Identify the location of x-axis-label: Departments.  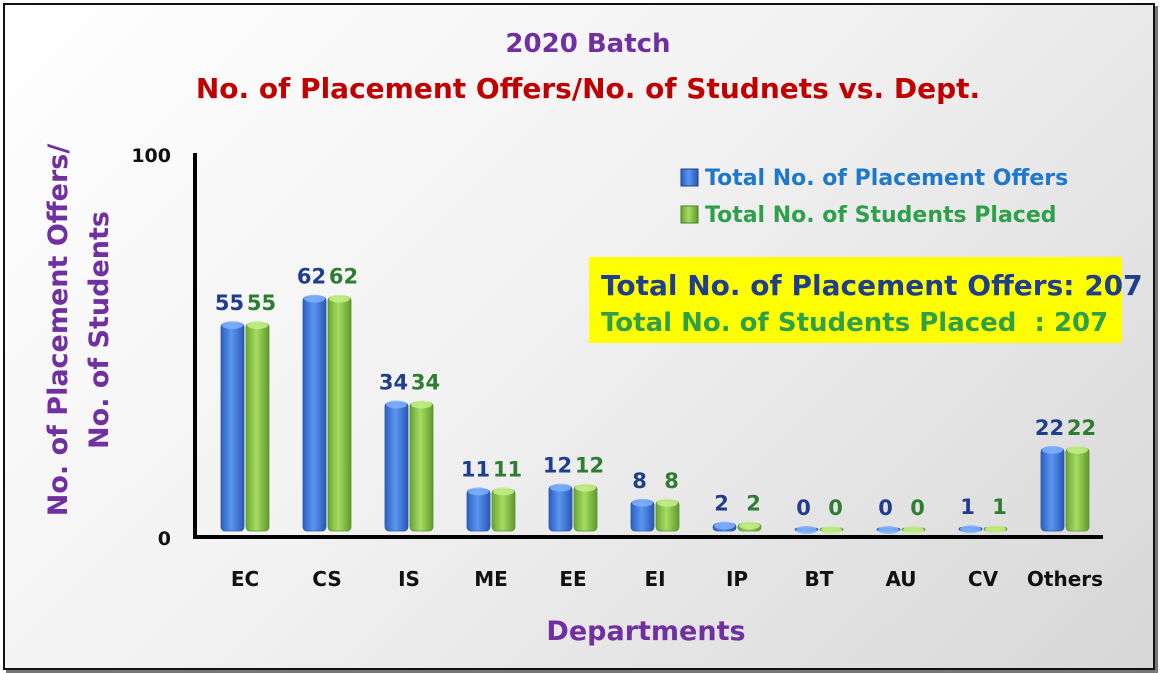
(645, 631).